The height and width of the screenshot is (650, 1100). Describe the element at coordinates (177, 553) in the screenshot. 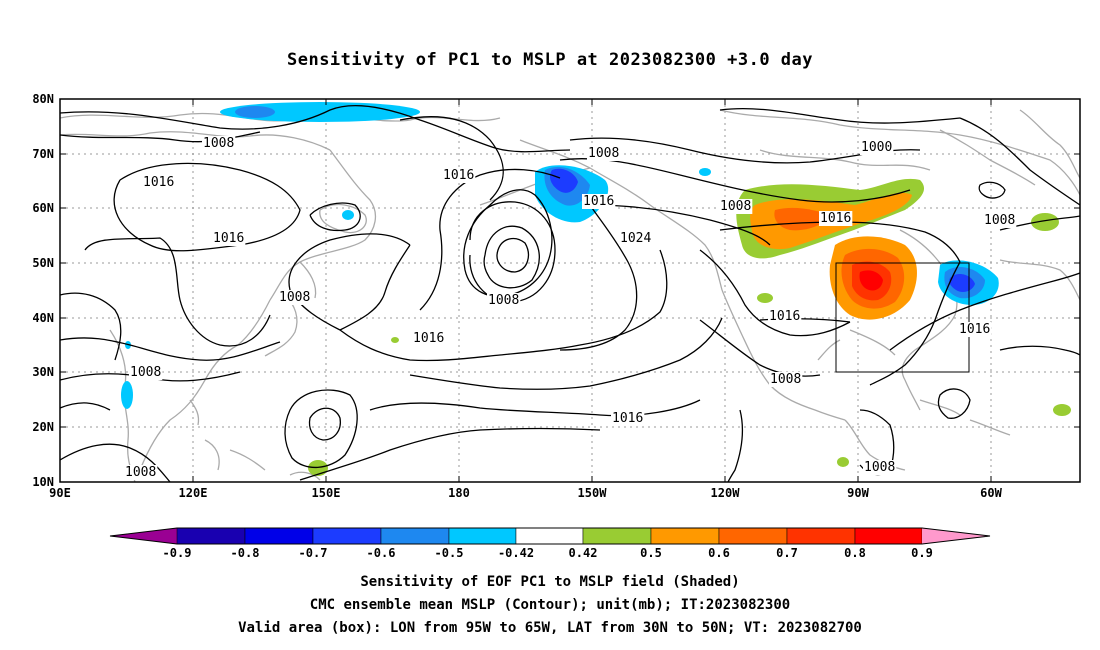

I see `colorbar-label: -0.9` at that location.